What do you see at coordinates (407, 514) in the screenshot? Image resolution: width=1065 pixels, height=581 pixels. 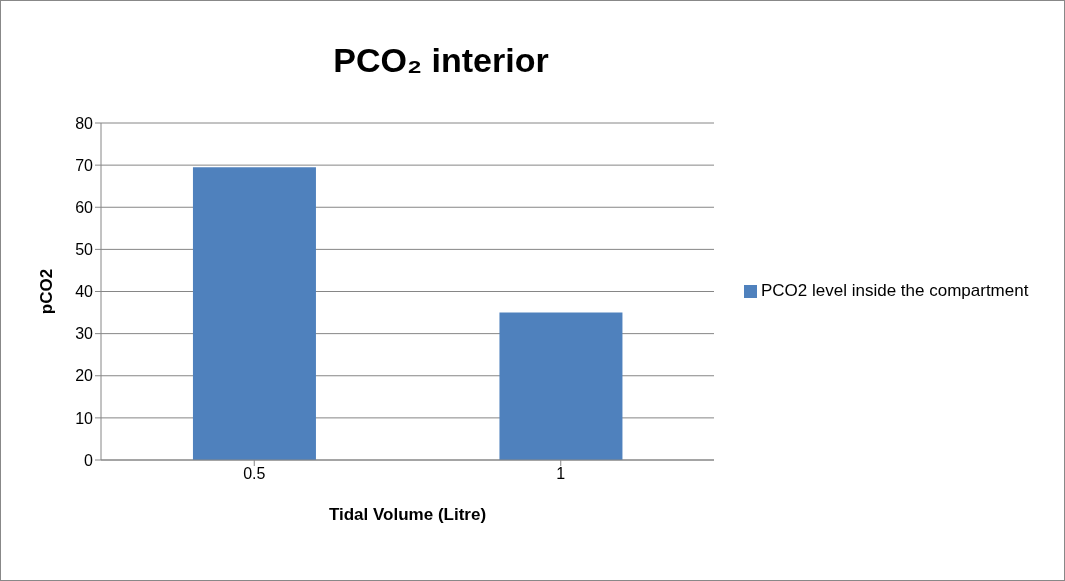 I see `x-axis-title: Tidal Volume (Litre)` at bounding box center [407, 514].